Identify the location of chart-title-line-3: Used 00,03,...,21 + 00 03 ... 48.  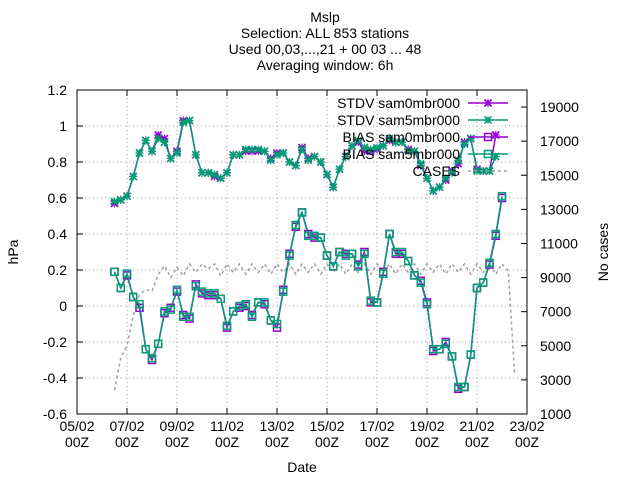
(325, 49).